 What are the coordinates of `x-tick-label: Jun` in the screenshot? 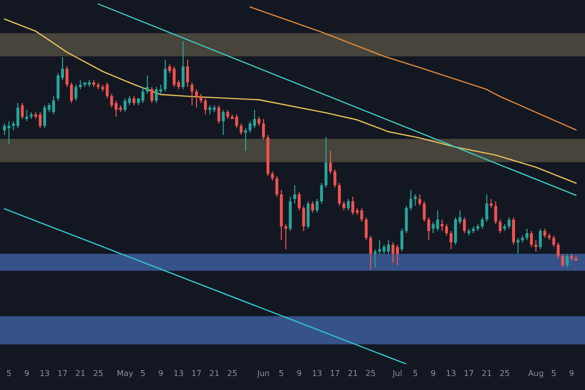 It's located at (263, 373).